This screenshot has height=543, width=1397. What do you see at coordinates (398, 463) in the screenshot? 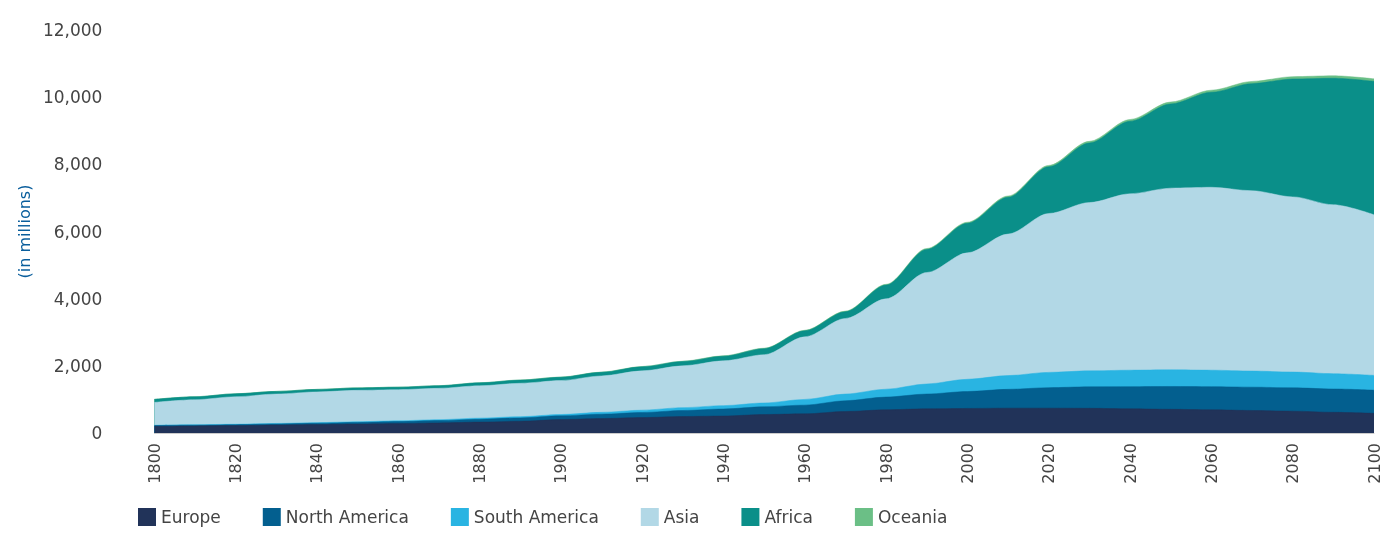
I see `x-tick-label: 1860` at bounding box center [398, 463].